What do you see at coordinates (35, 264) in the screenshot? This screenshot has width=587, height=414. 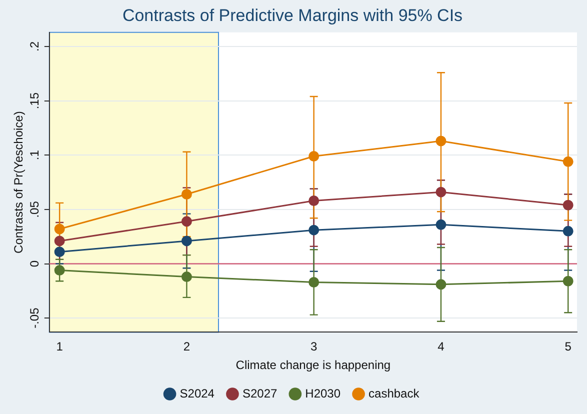 I see `y-tick-label: 0` at bounding box center [35, 264].